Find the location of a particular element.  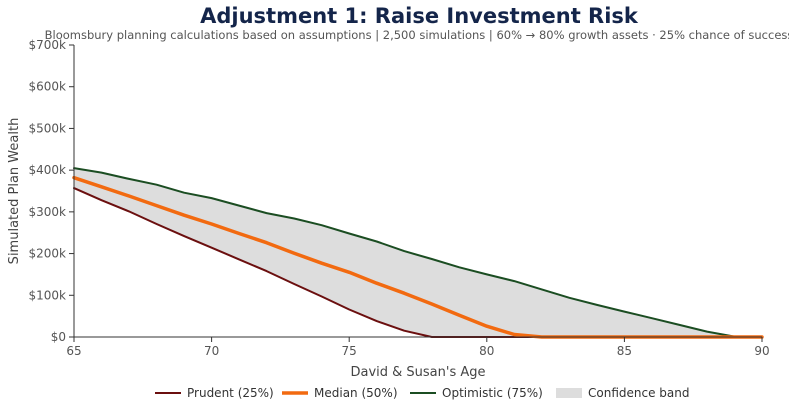

y-tick-label: $300k is located at coordinates (48, 212).